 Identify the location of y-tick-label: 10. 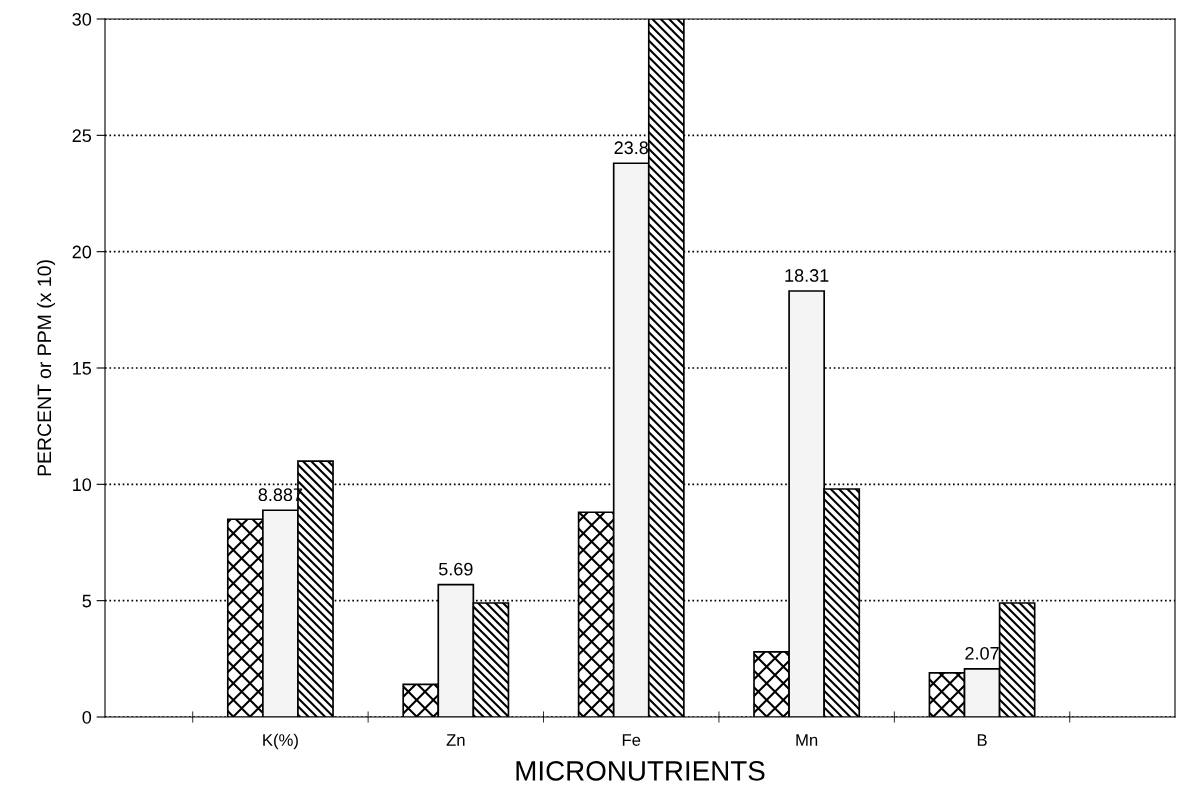
(82, 485).